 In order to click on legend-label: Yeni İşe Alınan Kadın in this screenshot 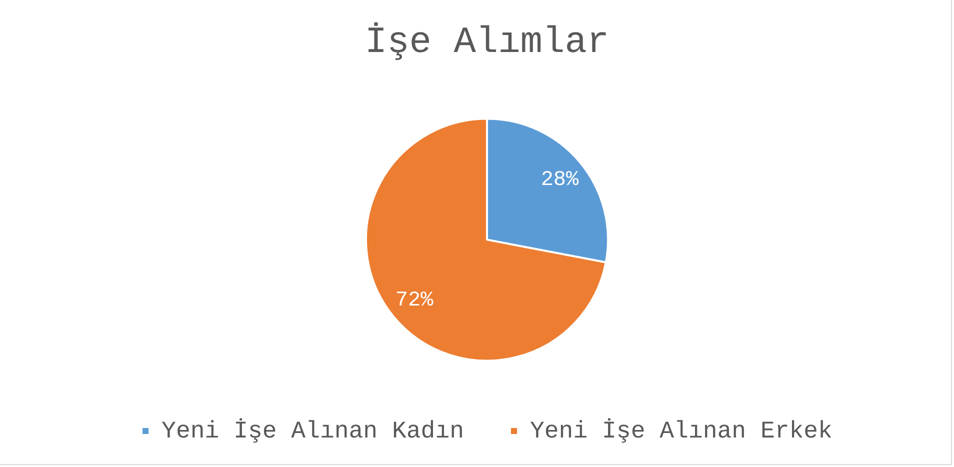, I will do `click(313, 431)`.